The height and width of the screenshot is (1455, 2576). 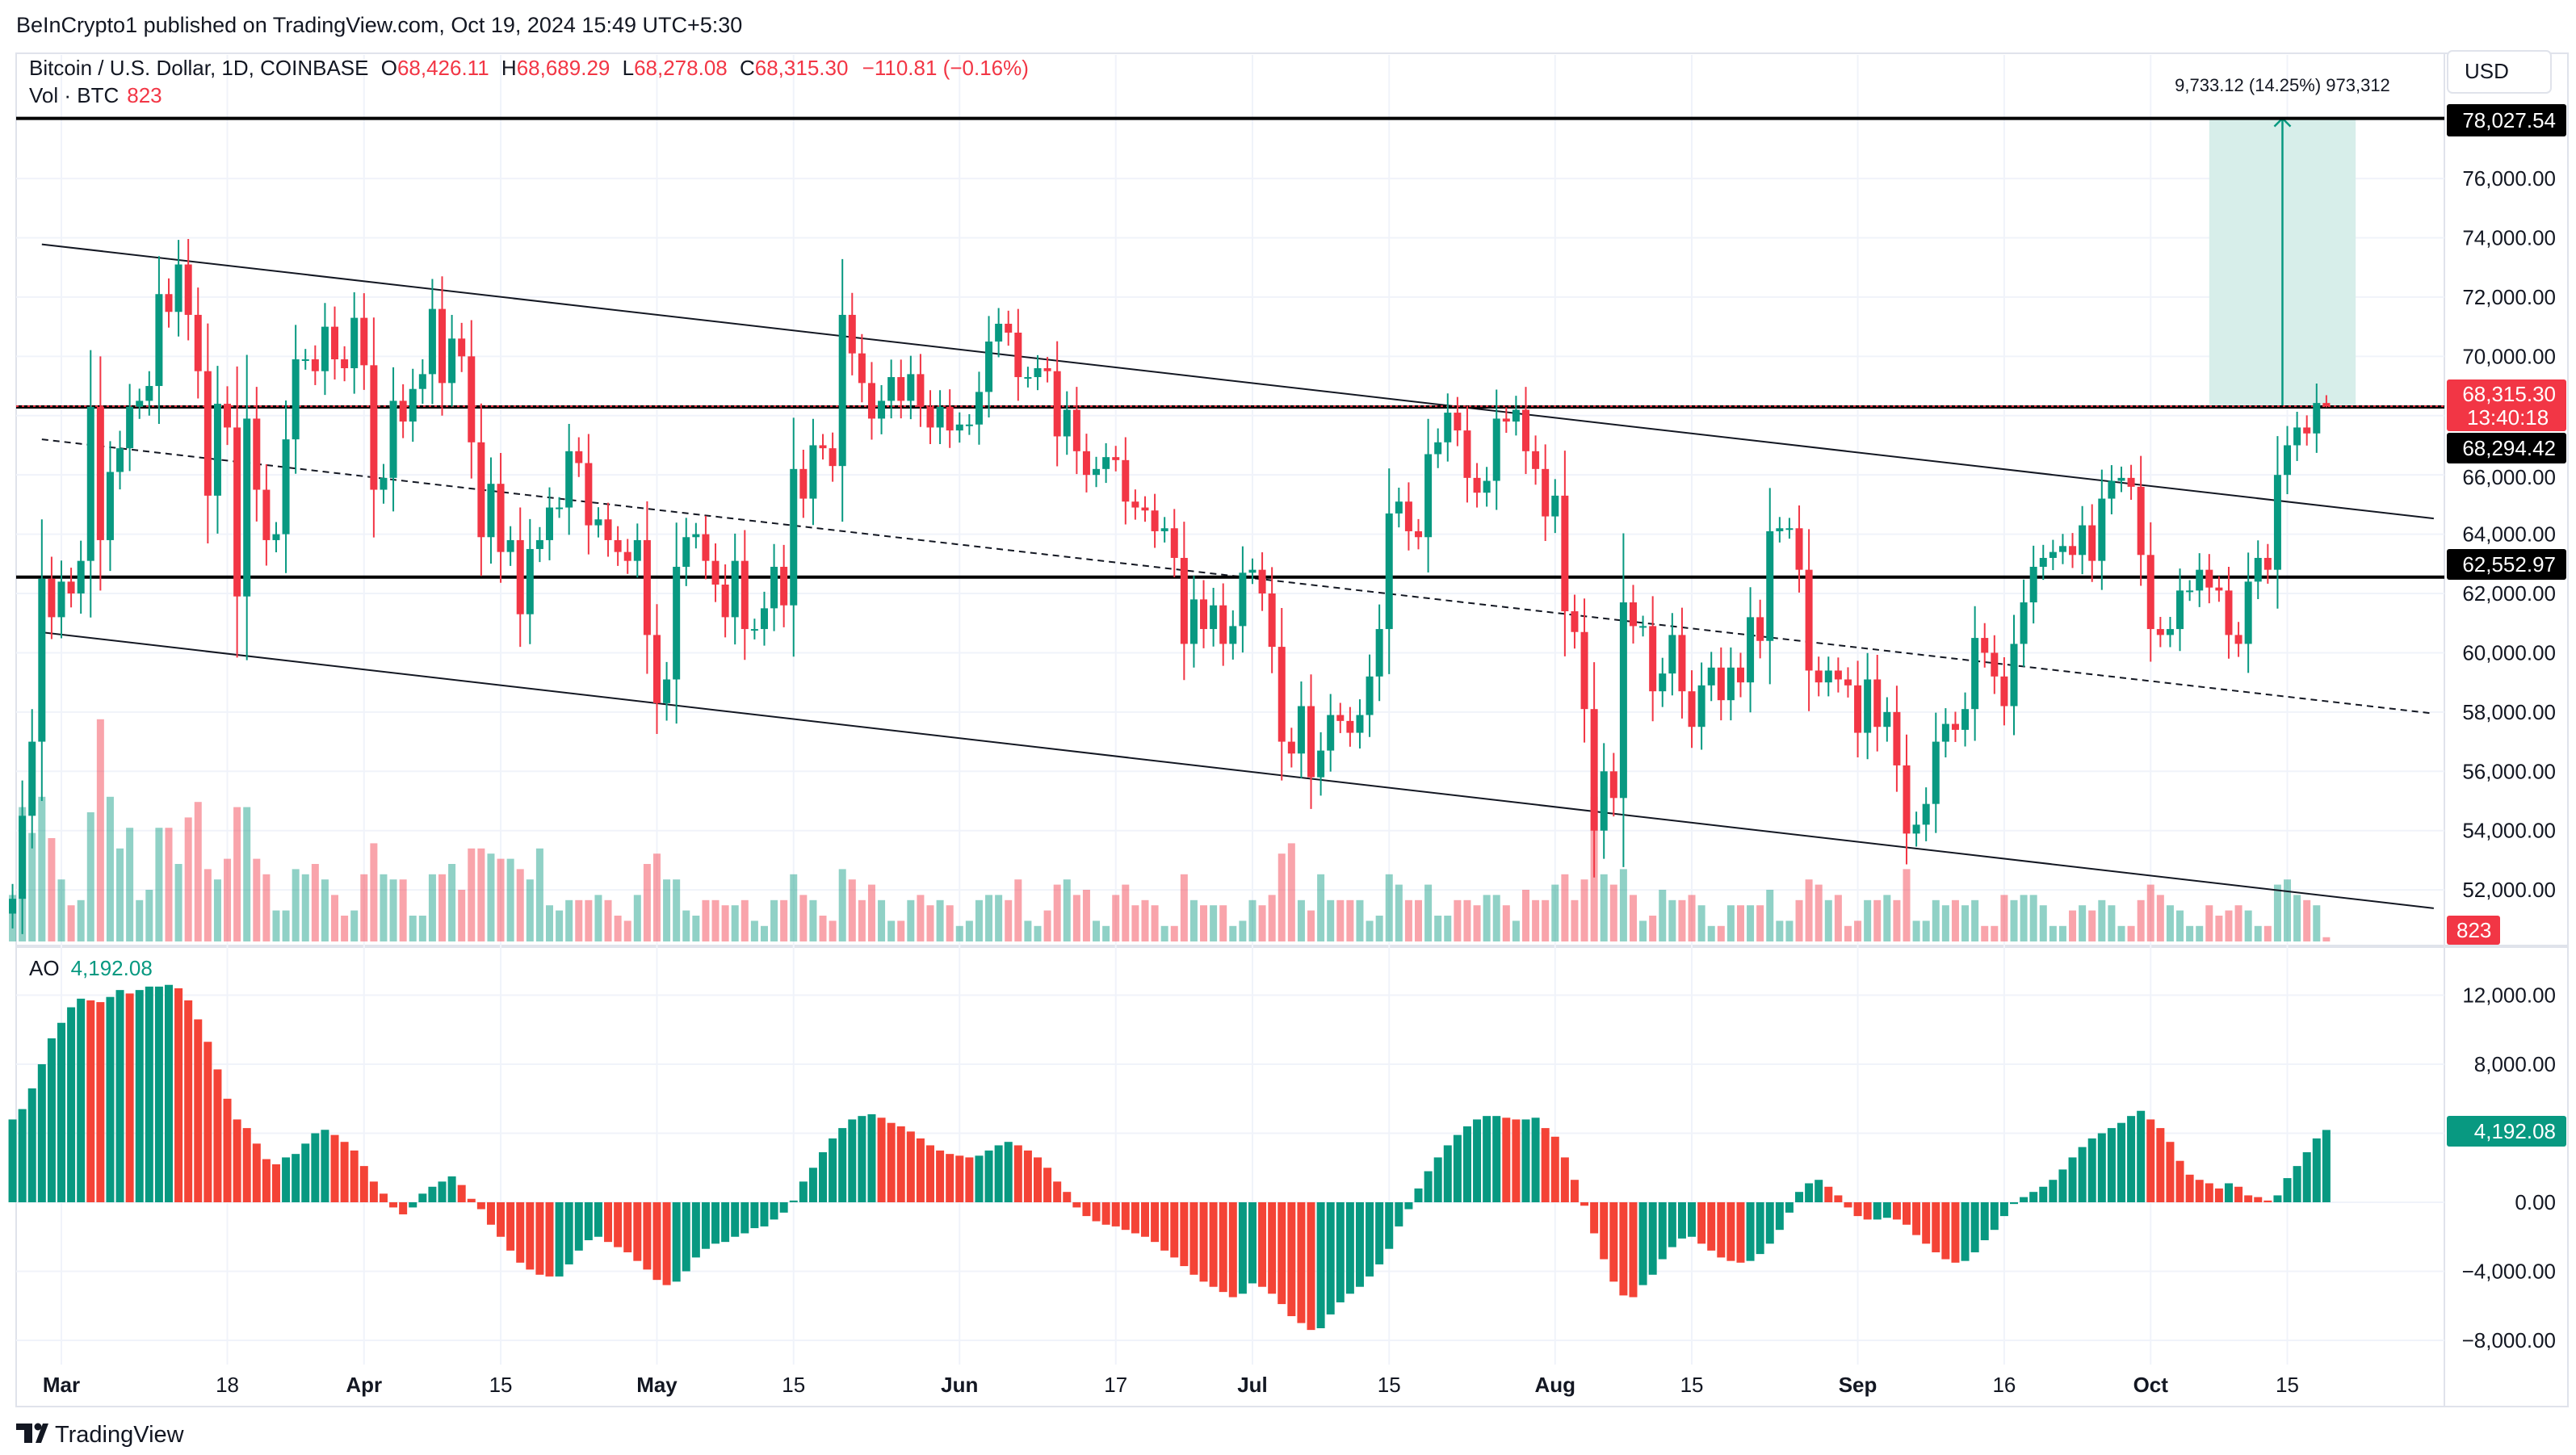 What do you see at coordinates (198, 68) in the screenshot?
I see `symbol-name: Bitcoin / U.S. Dollar, 1D, COINBASE` at bounding box center [198, 68].